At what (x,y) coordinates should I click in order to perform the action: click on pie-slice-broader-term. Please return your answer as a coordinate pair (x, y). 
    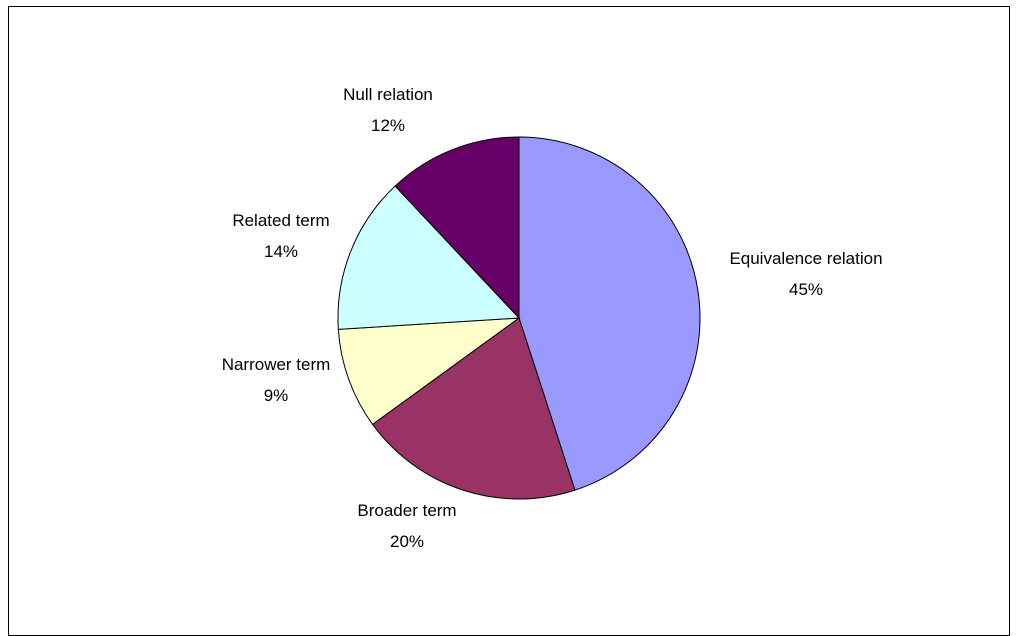
    Looking at the image, I should click on (473, 408).